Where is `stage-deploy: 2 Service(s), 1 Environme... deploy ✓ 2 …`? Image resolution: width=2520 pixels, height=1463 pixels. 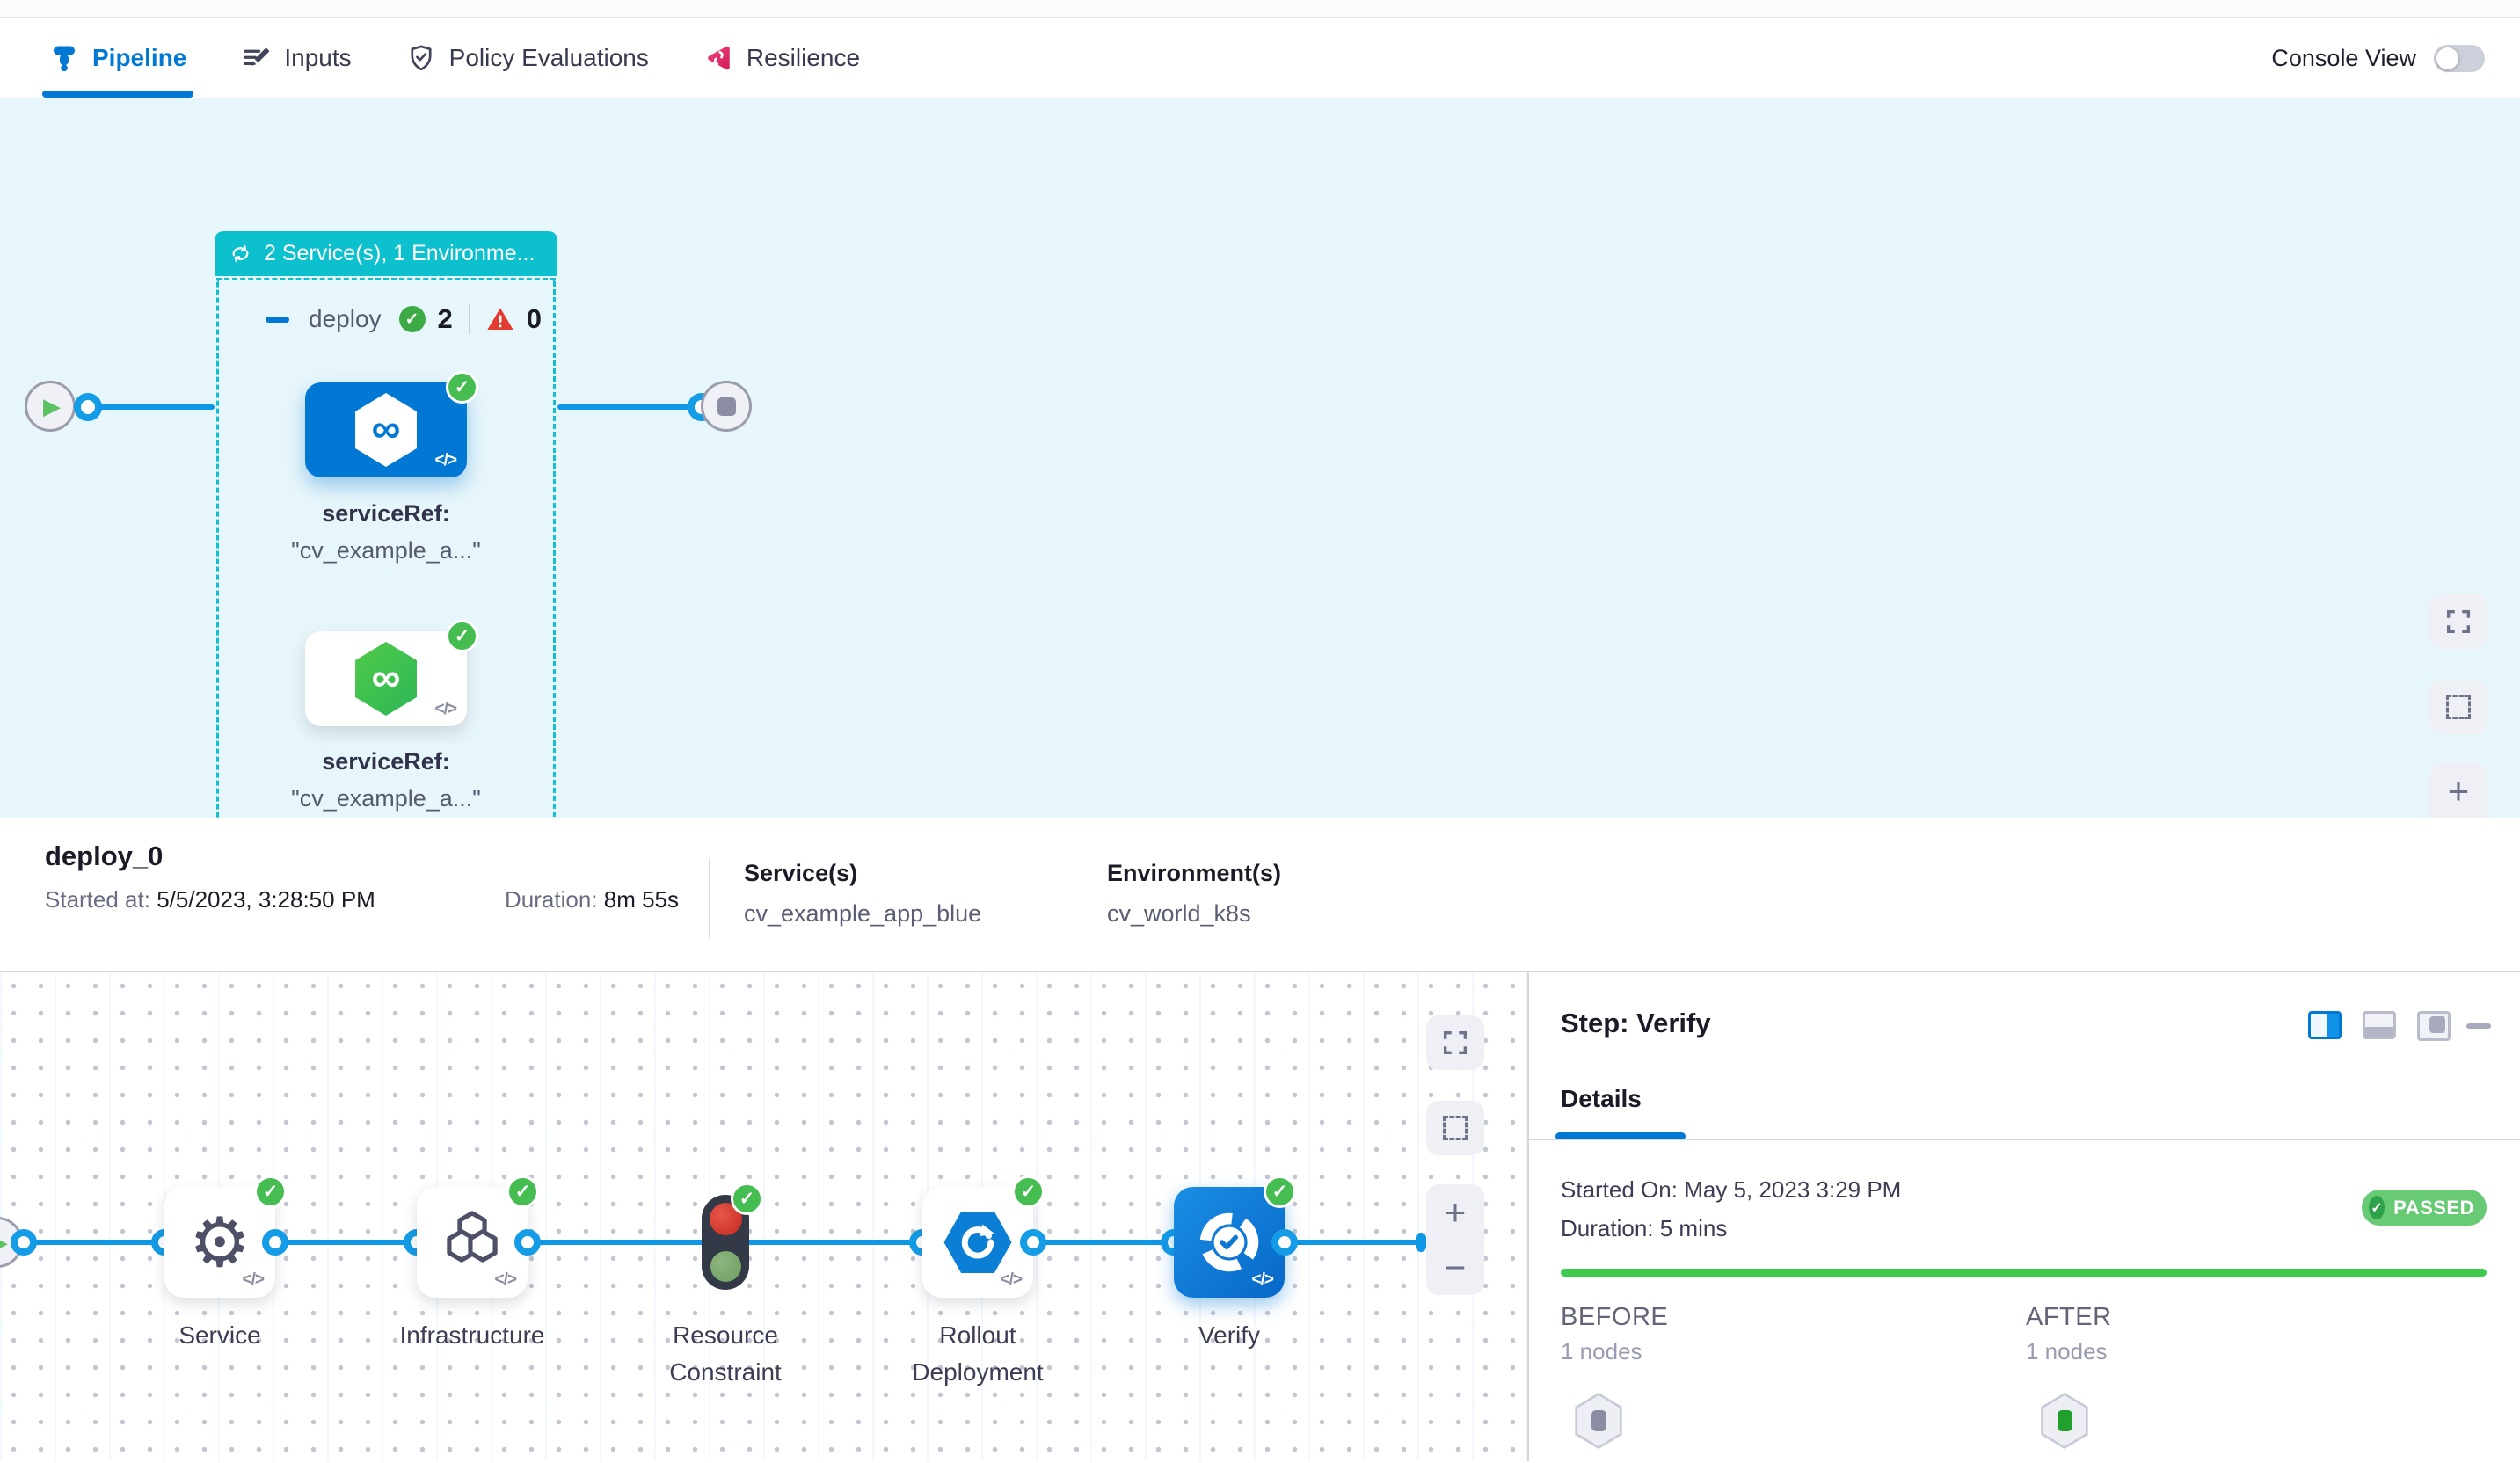 stage-deploy: 2 Service(s), 1 Environme... deploy ✓ 2 … is located at coordinates (386, 524).